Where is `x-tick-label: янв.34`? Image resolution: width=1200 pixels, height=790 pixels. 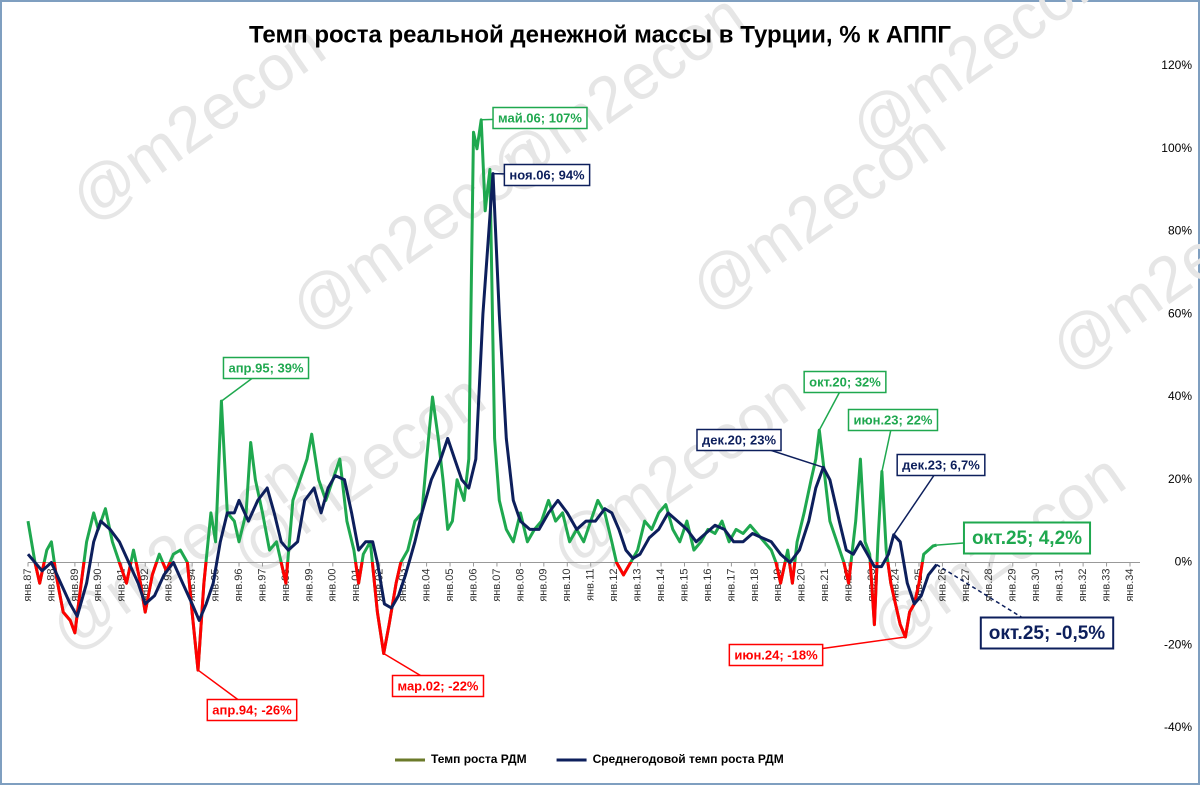 x-tick-label: янв.34 is located at coordinates (1130, 585).